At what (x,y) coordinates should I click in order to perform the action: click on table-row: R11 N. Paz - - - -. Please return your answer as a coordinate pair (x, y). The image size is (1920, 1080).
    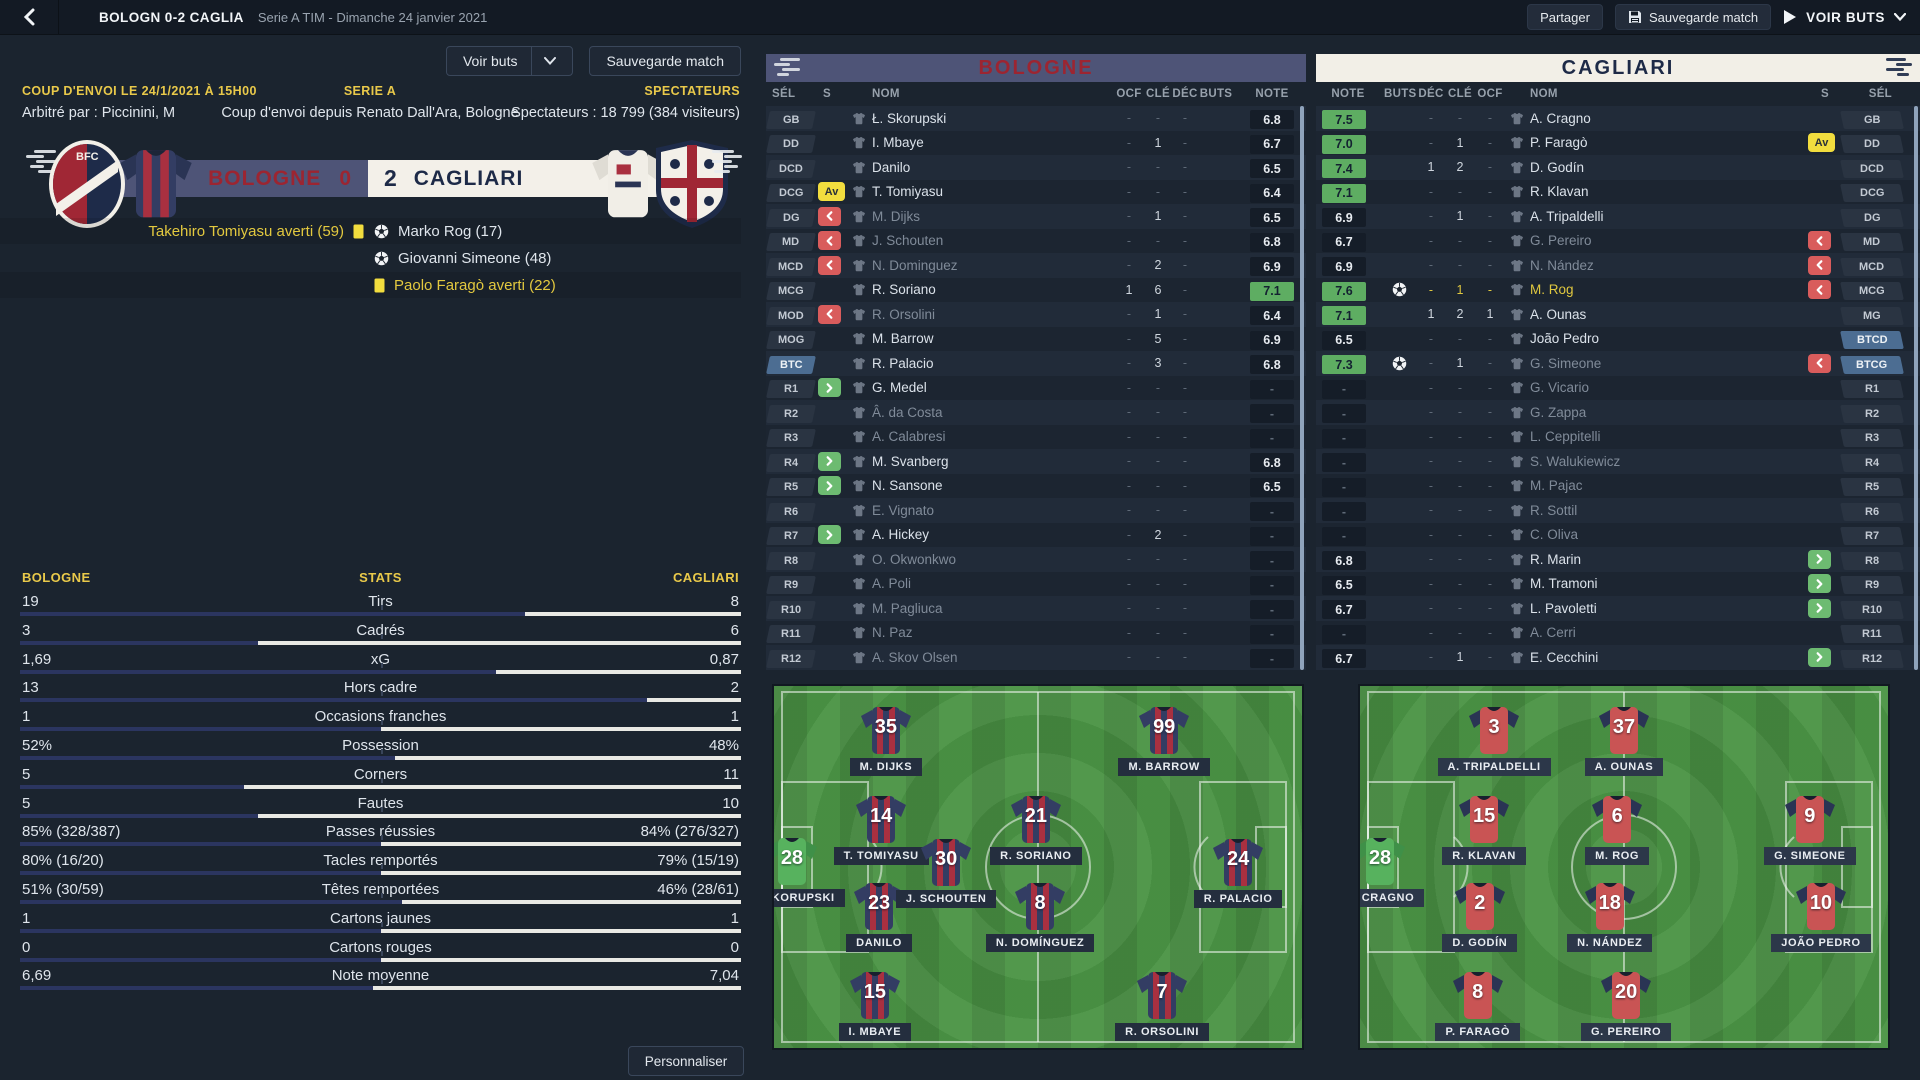
    Looking at the image, I should click on (1036, 632).